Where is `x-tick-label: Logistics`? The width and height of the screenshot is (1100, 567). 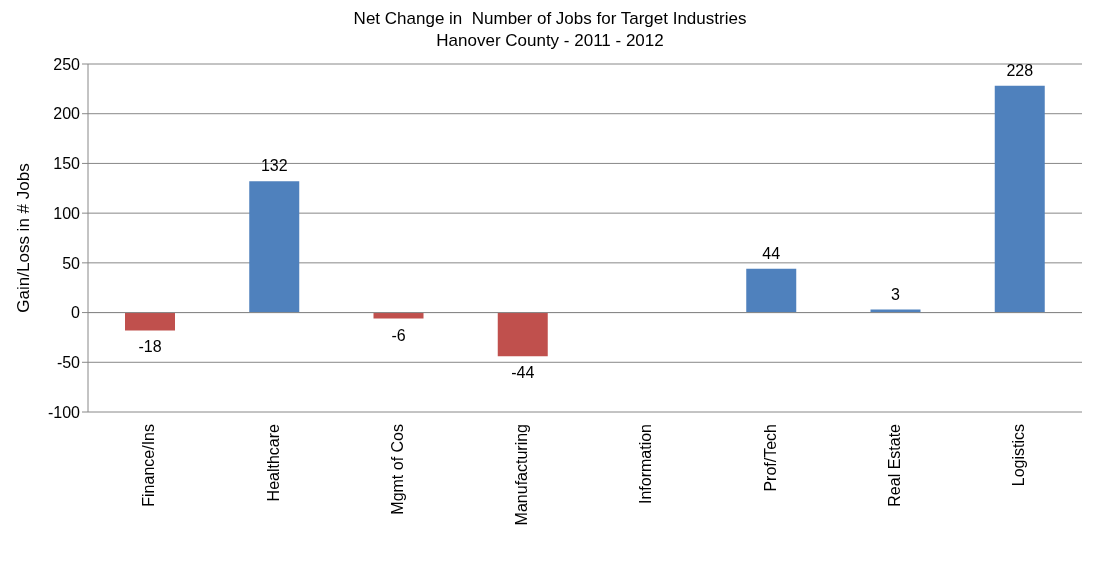
x-tick-label: Logistics is located at coordinates (1019, 455).